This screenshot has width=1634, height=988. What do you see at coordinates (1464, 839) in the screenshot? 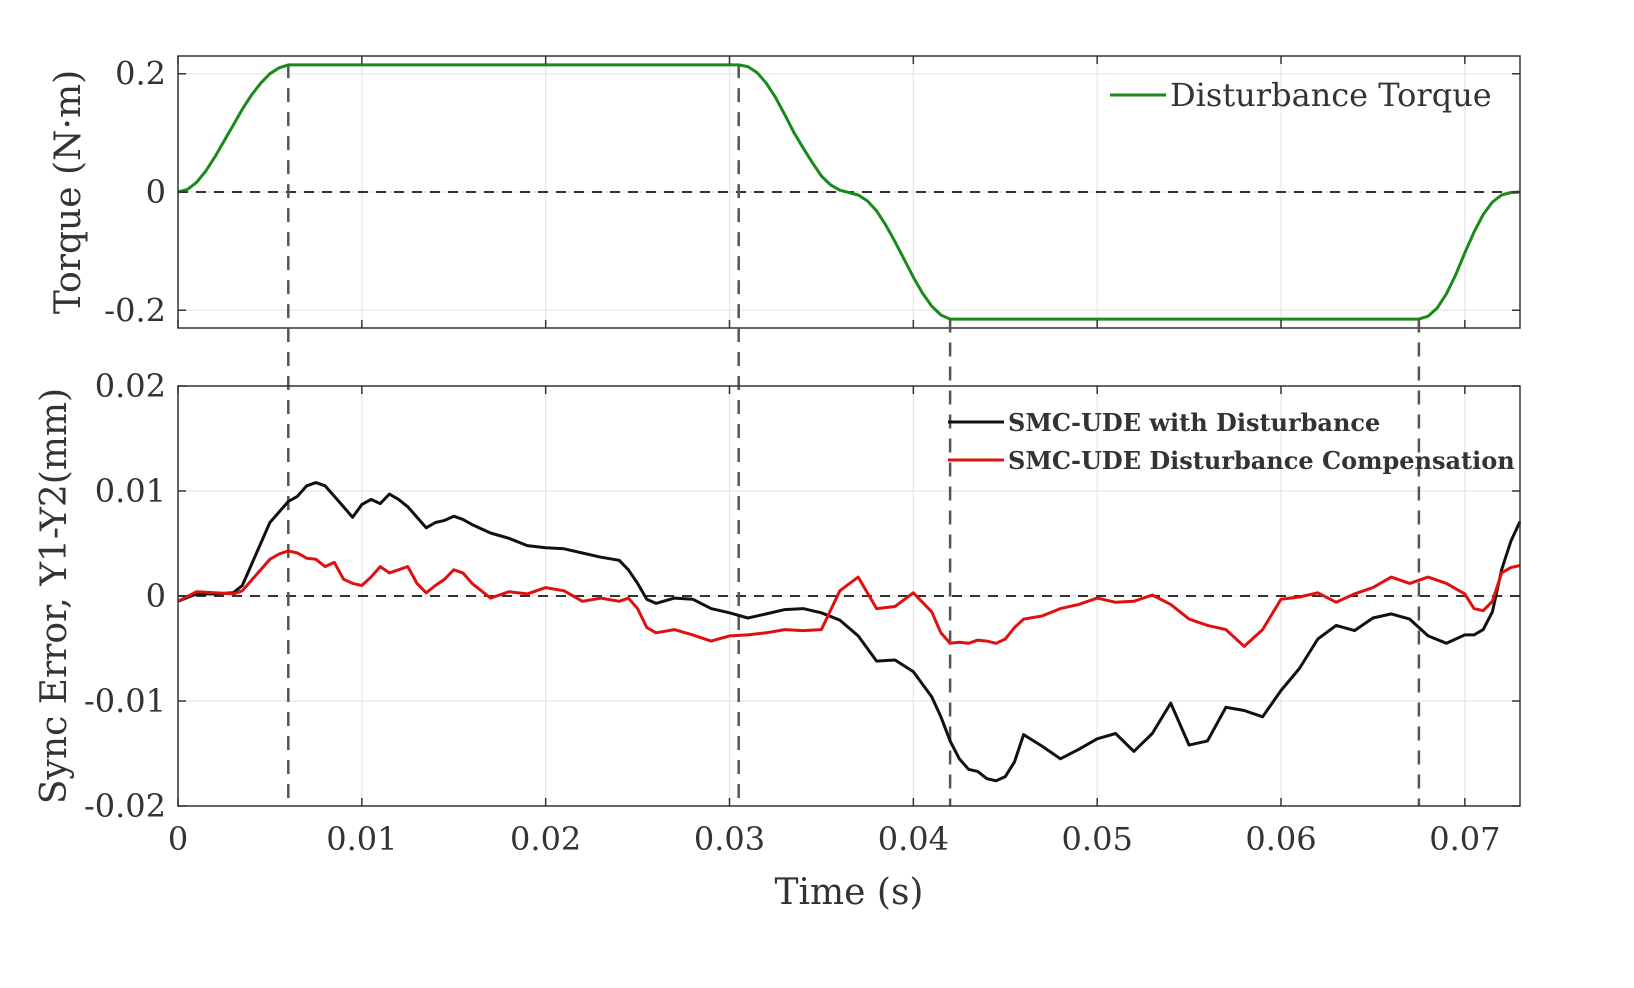
I see `x-tick-label-0-07: 0.07` at bounding box center [1464, 839].